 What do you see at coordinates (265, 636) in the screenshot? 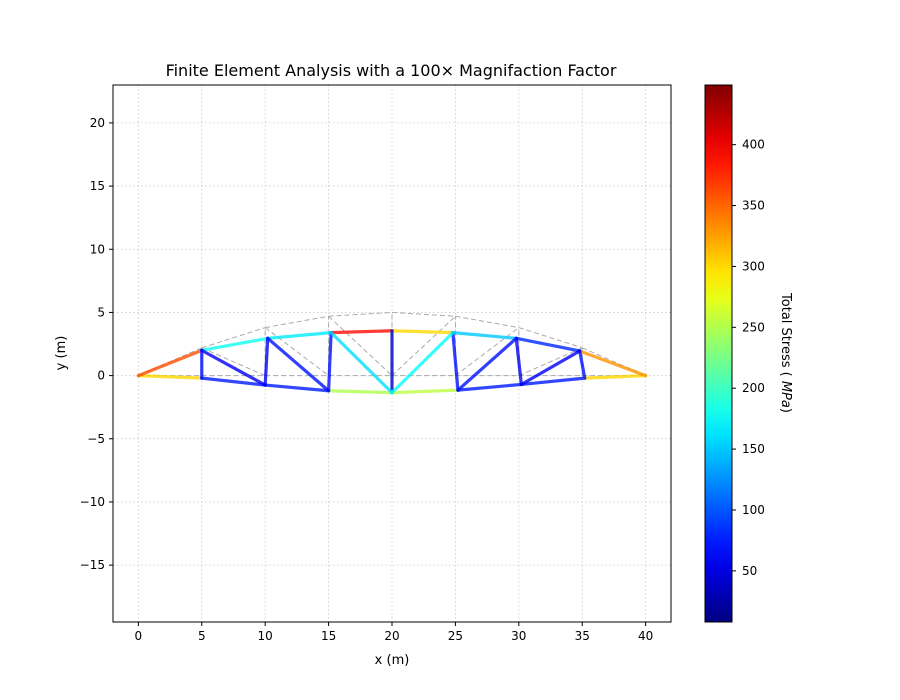
I see `x-tick-label: 10` at bounding box center [265, 636].